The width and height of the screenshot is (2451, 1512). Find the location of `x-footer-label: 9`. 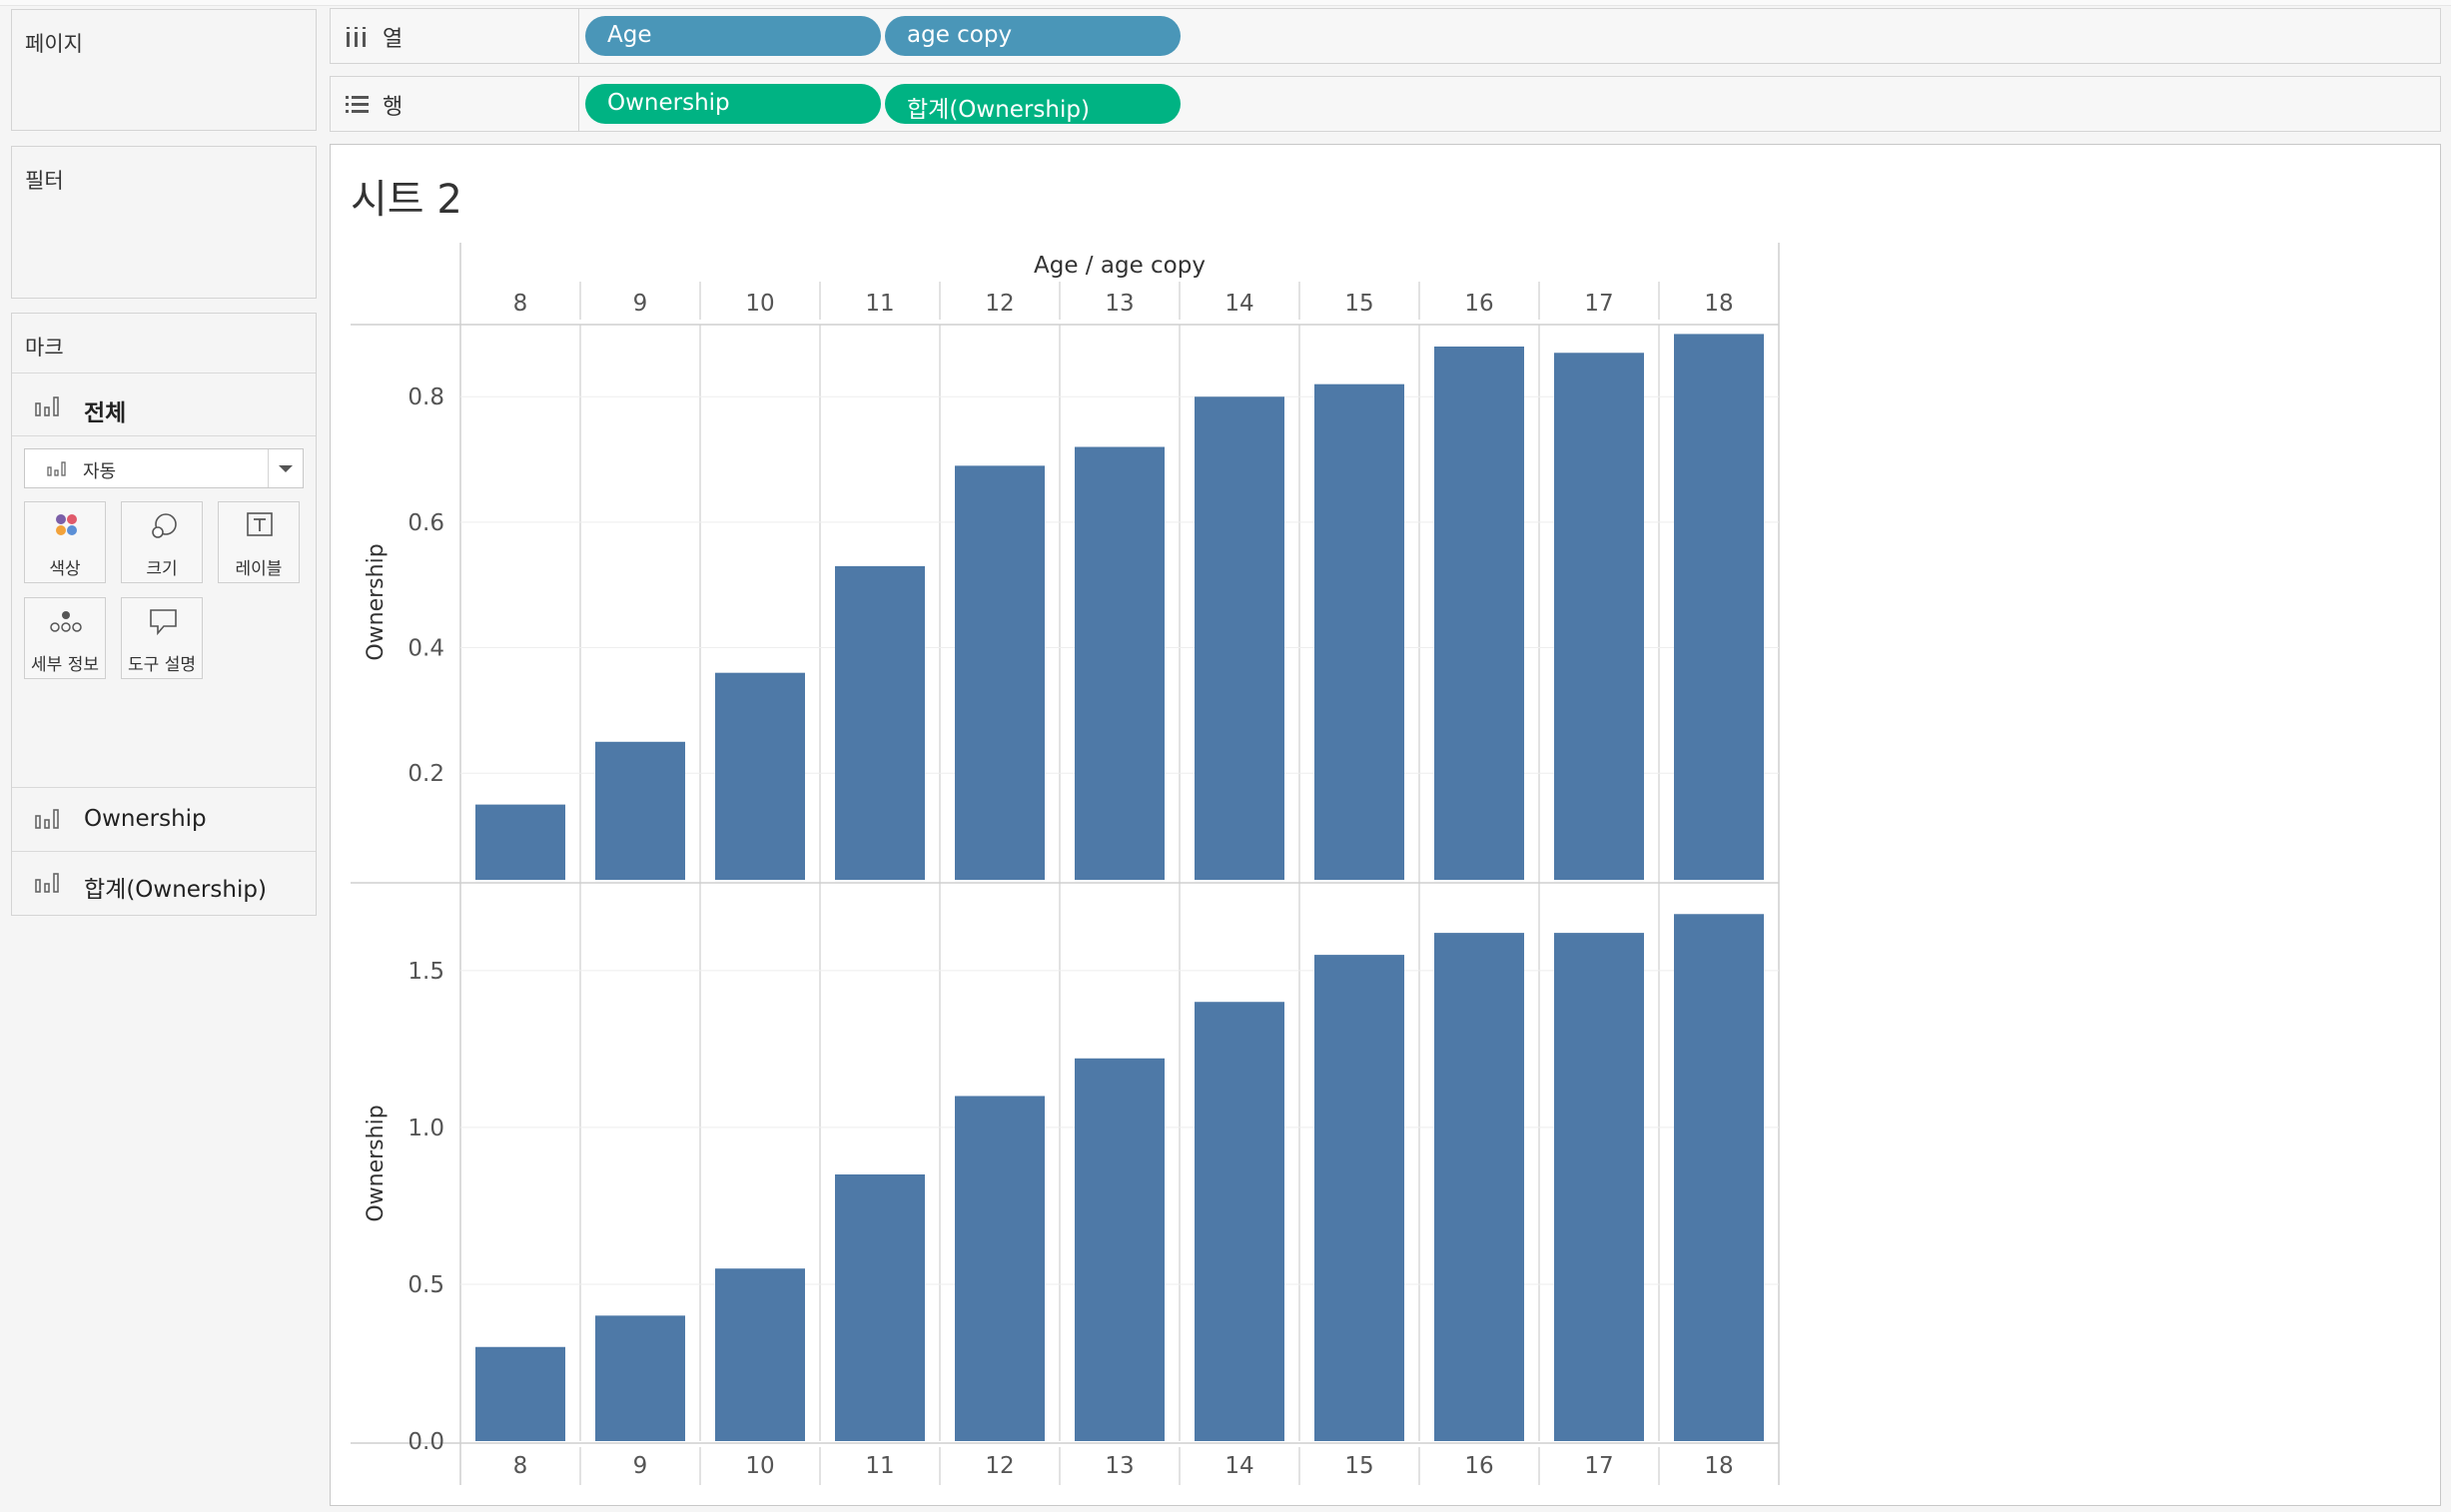

x-footer-label: 9 is located at coordinates (640, 1466).